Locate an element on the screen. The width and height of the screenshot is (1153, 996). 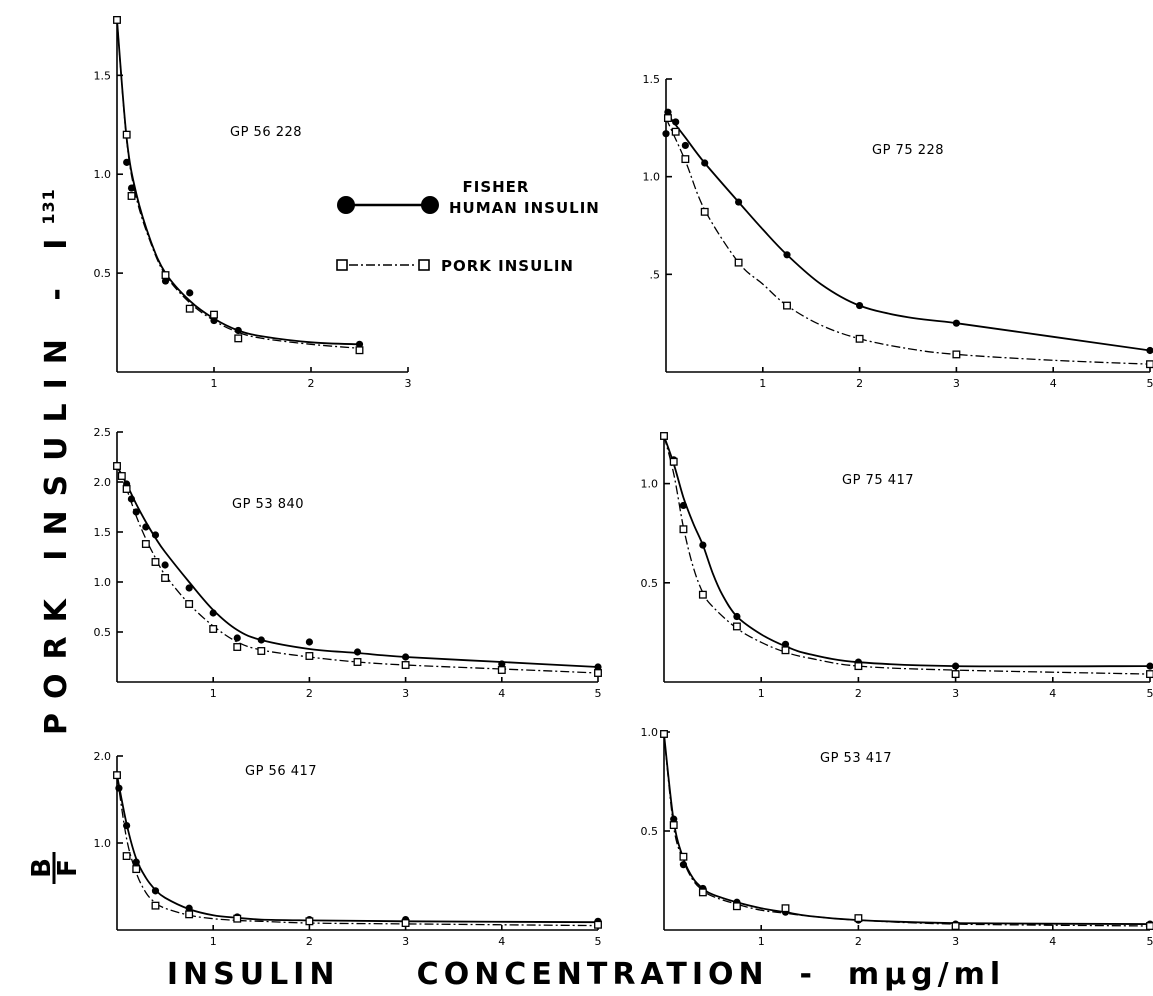
panel-4: 0.5 1.0 1 2 3 4 5 GP 75 417 is located at coordinates (897, 566).